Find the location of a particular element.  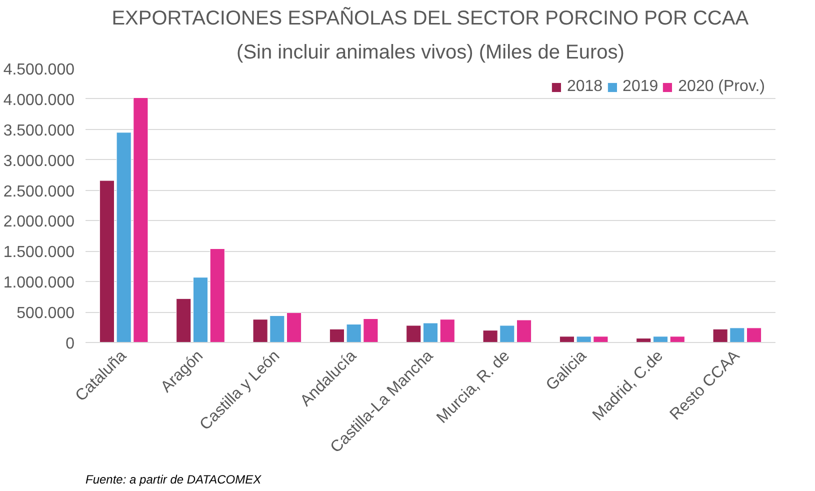

y-tick-label: 4.500.000 is located at coordinates (39, 70).